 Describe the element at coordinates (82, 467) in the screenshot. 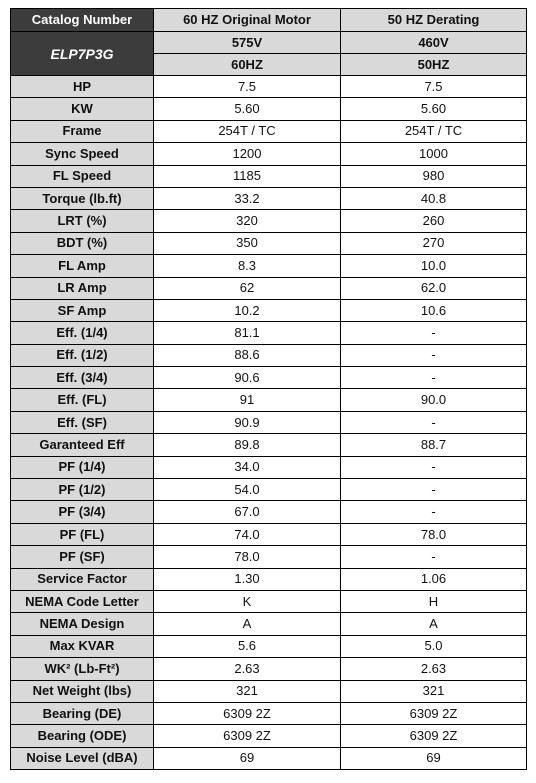

I see `row-label: PF (1/4)` at that location.